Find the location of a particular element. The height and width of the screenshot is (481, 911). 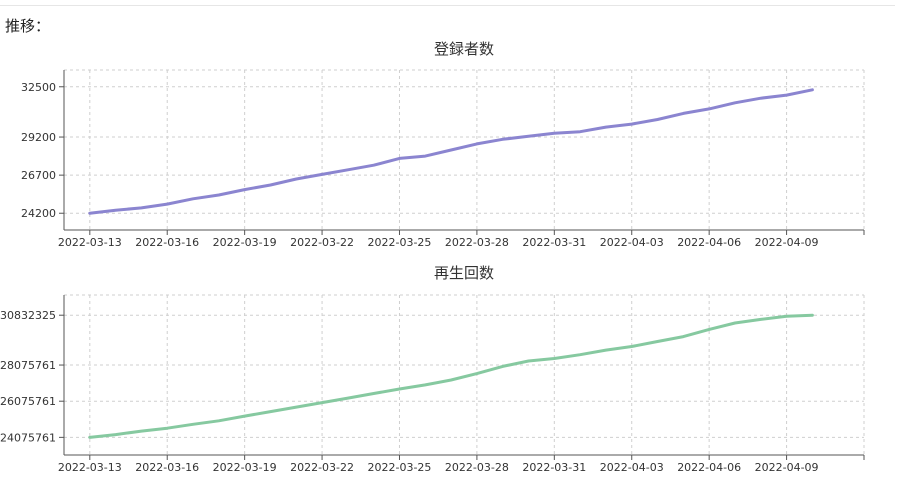

chart-1-x-tick-label: 2022-03-19 is located at coordinates (245, 242).